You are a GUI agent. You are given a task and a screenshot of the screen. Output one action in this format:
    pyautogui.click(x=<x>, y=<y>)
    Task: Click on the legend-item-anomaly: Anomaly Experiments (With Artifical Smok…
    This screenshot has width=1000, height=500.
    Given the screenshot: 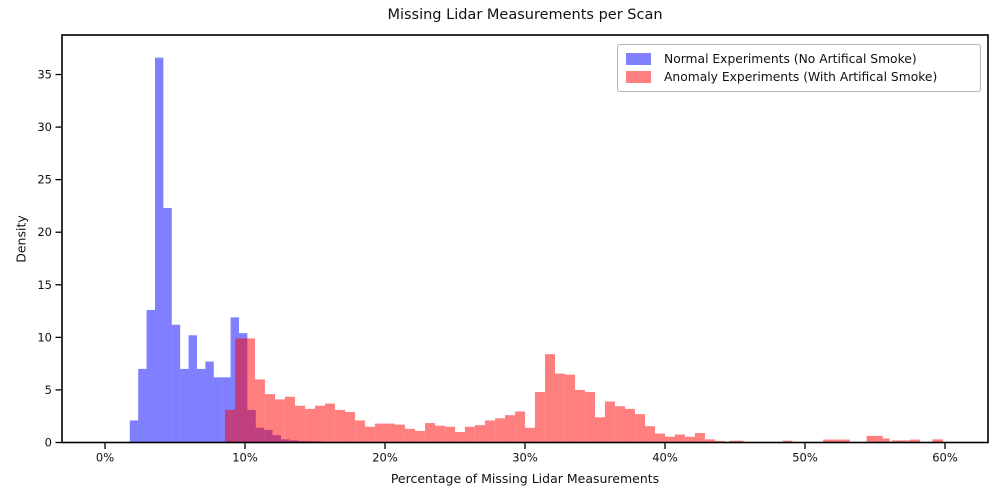 What is the action you would take?
    pyautogui.click(x=799, y=77)
    